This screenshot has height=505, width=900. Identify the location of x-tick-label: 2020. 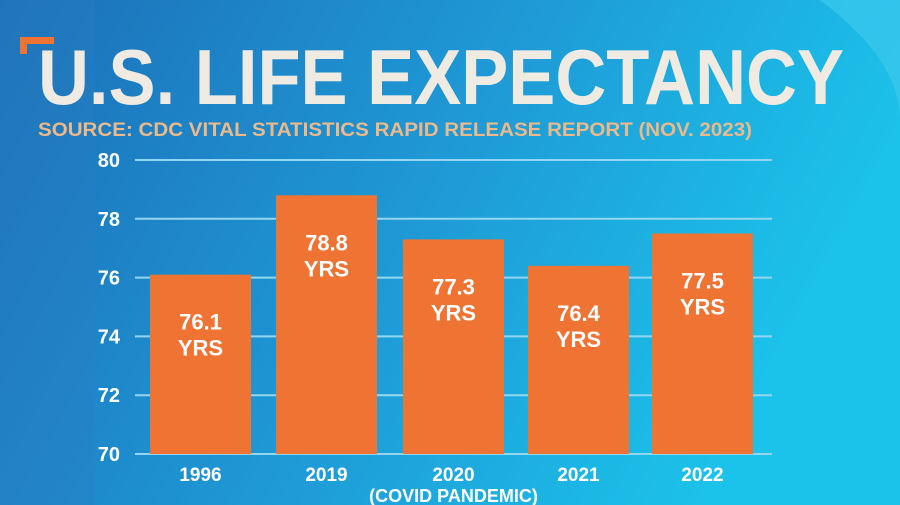
(453, 475).